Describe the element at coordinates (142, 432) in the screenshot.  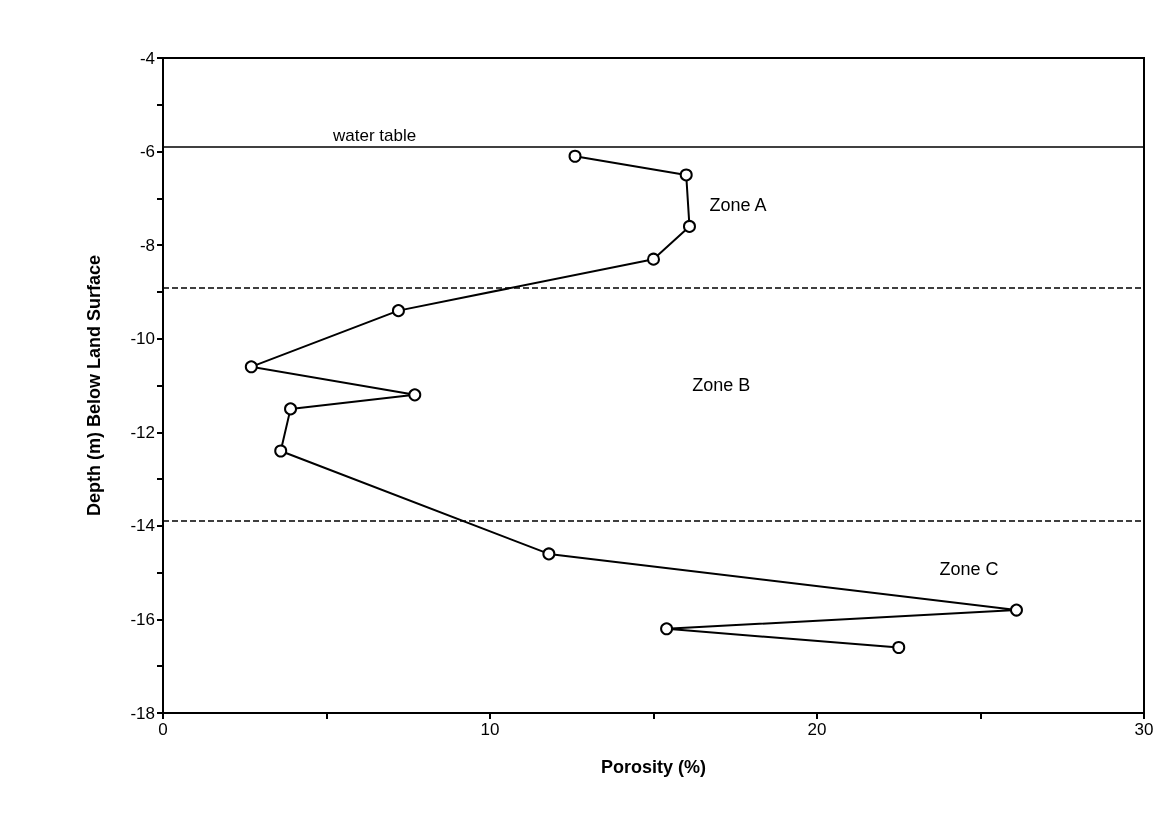
I see `y-tick-label: -12` at that location.